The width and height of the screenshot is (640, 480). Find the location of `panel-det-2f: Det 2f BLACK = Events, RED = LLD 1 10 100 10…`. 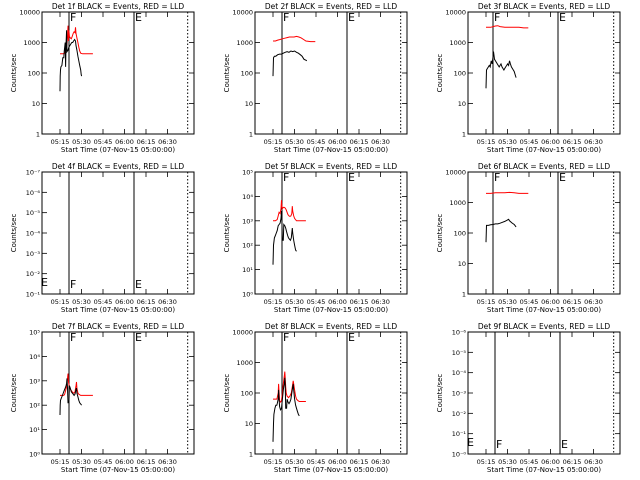

panel-det-2f: Det 2f BLACK = Events, RED = LLD 1 10 100 10… is located at coordinates (315, 78).